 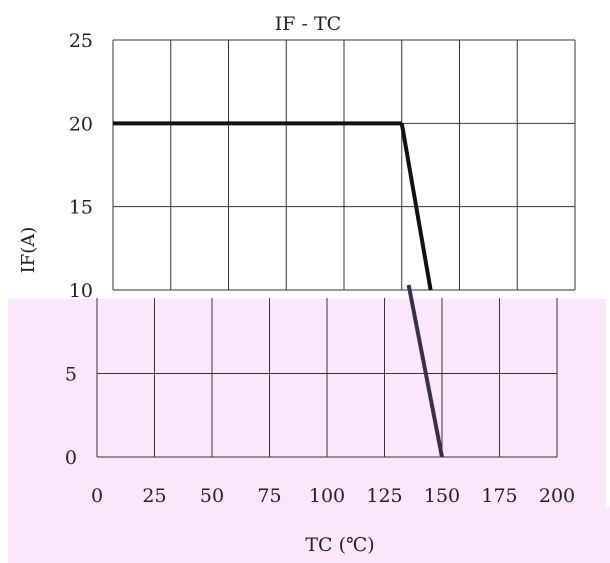 I want to click on y-tick-label: 5, so click(x=71, y=375).